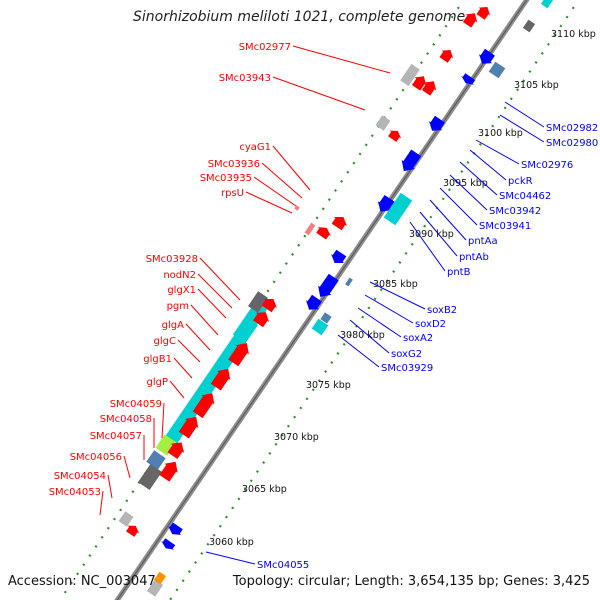 The width and height of the screenshot is (600, 600). What do you see at coordinates (179, 275) in the screenshot?
I see `forward-gene-label: nodN2` at bounding box center [179, 275].